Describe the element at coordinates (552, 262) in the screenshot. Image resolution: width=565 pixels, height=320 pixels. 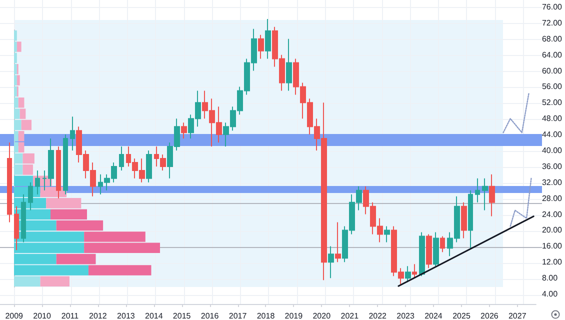
I see `y-tick-label: 12.00` at that location.